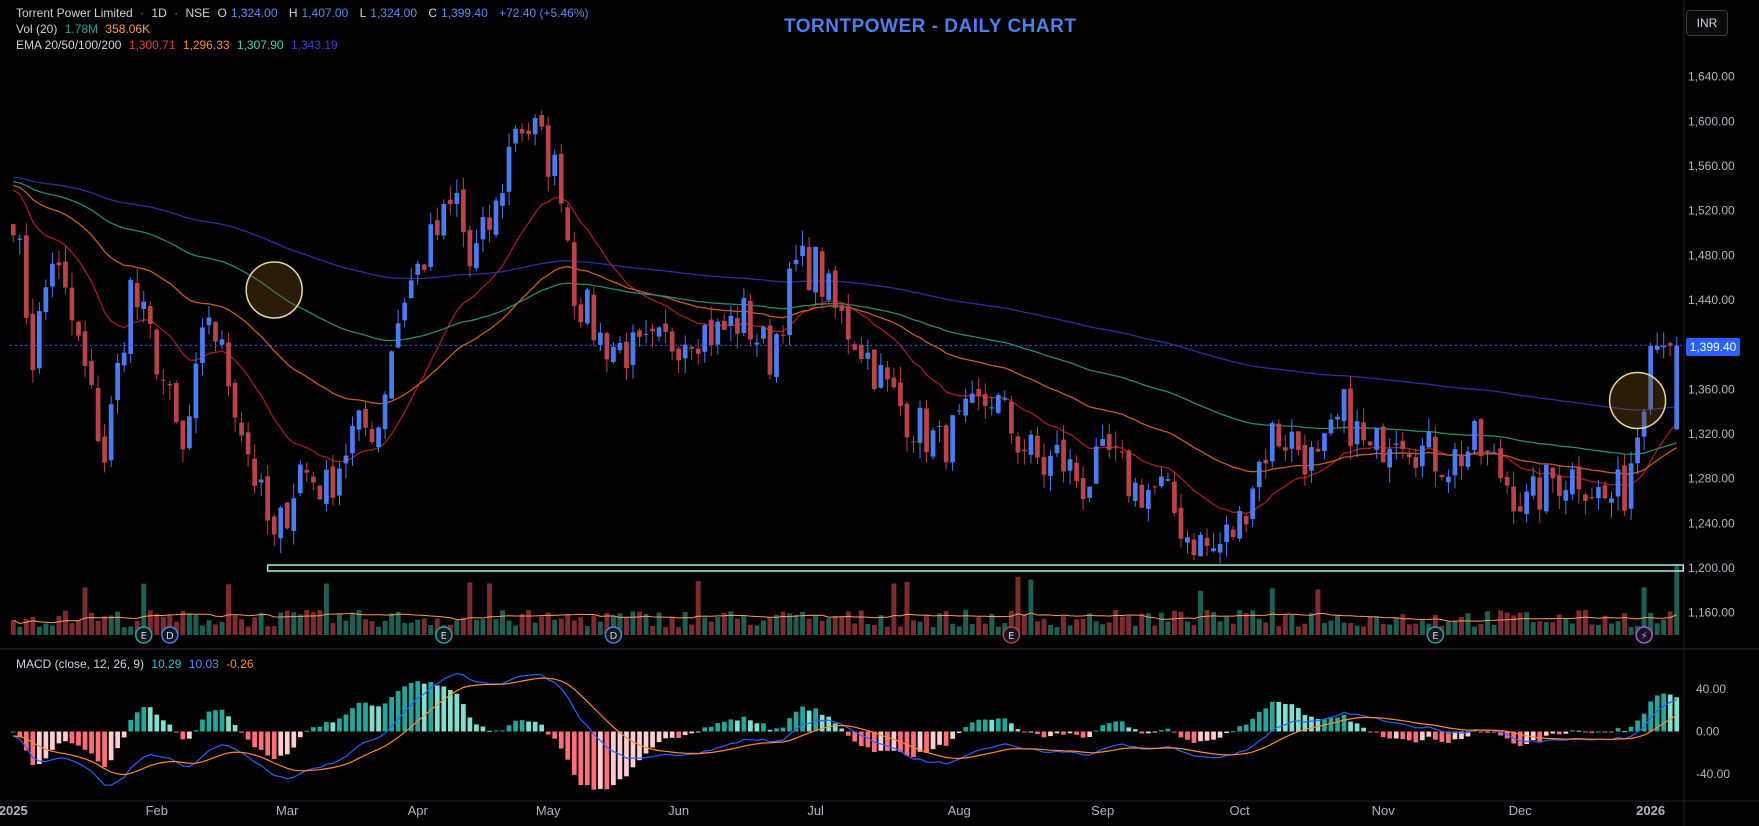 The height and width of the screenshot is (826, 1759). Describe the element at coordinates (1384, 810) in the screenshot. I see `time-tick-label: Nov` at that location.